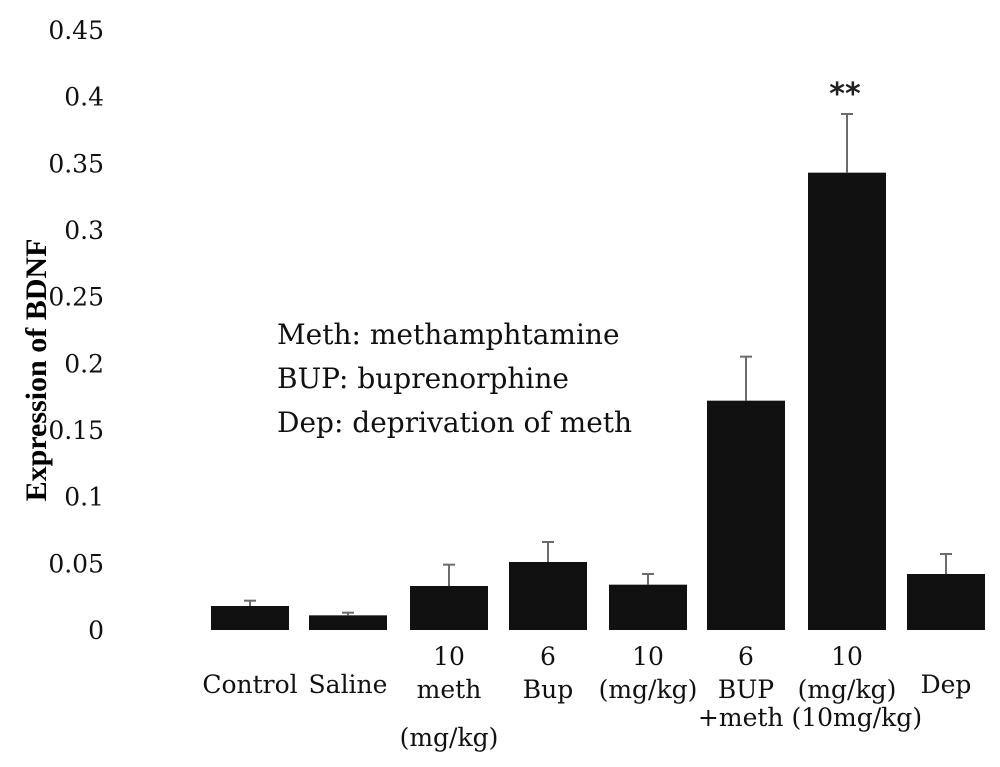  What do you see at coordinates (76, 563) in the screenshot?
I see `y-tick-label: 0.05` at bounding box center [76, 563].